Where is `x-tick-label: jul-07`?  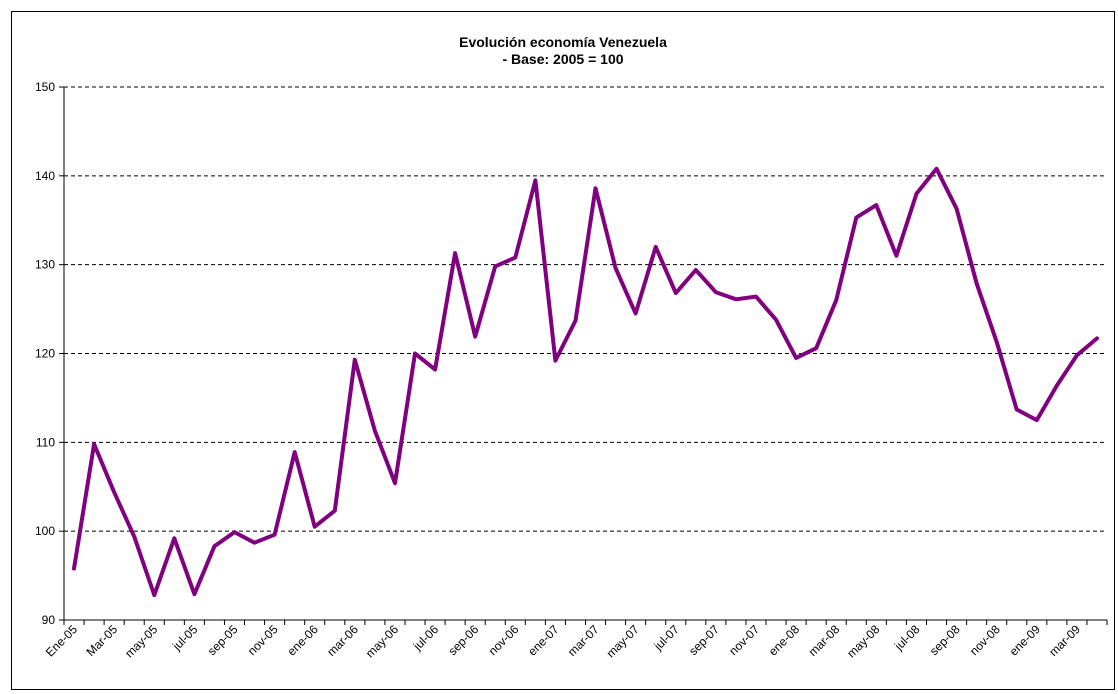
x-tick-label: jul-07 is located at coordinates (667, 638).